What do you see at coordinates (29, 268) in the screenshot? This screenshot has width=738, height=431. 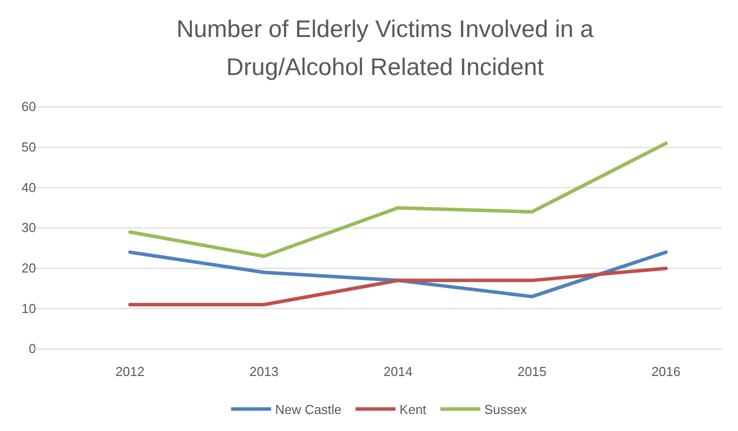 I see `y-tick-label: 20` at bounding box center [29, 268].